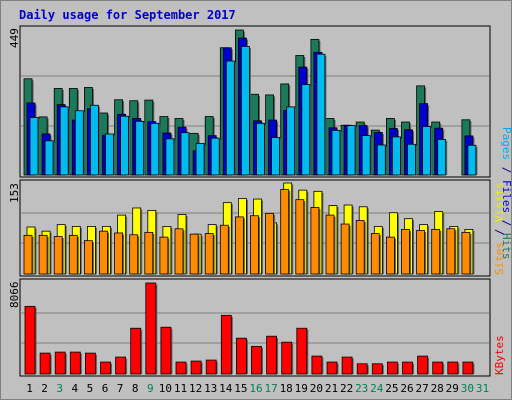  Describe the element at coordinates (499, 232) in the screenshot. I see `legend-sep-3: /` at that location.